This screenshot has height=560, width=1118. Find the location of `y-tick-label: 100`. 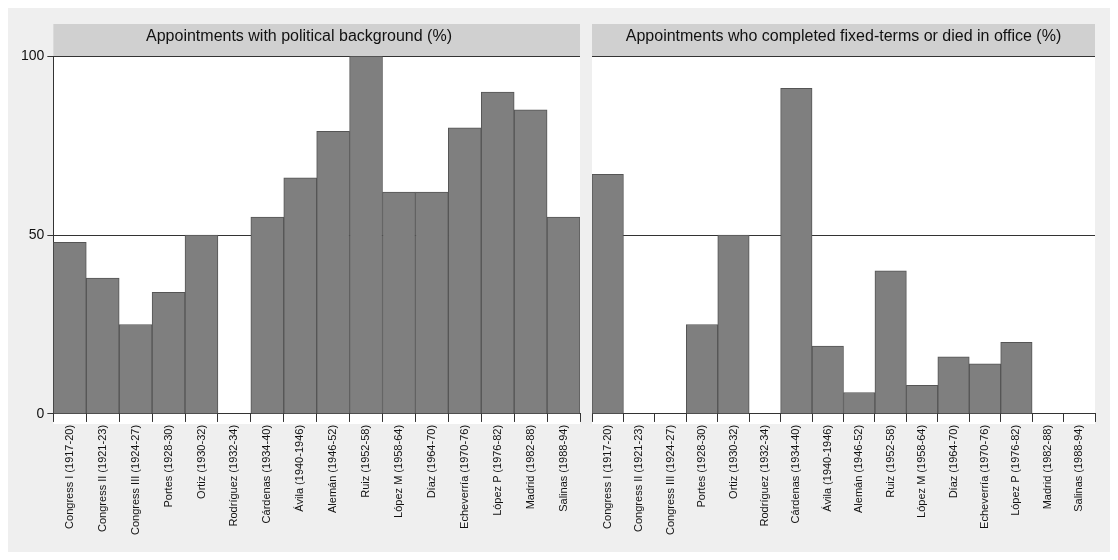

y-tick-label: 100 is located at coordinates (33, 55).